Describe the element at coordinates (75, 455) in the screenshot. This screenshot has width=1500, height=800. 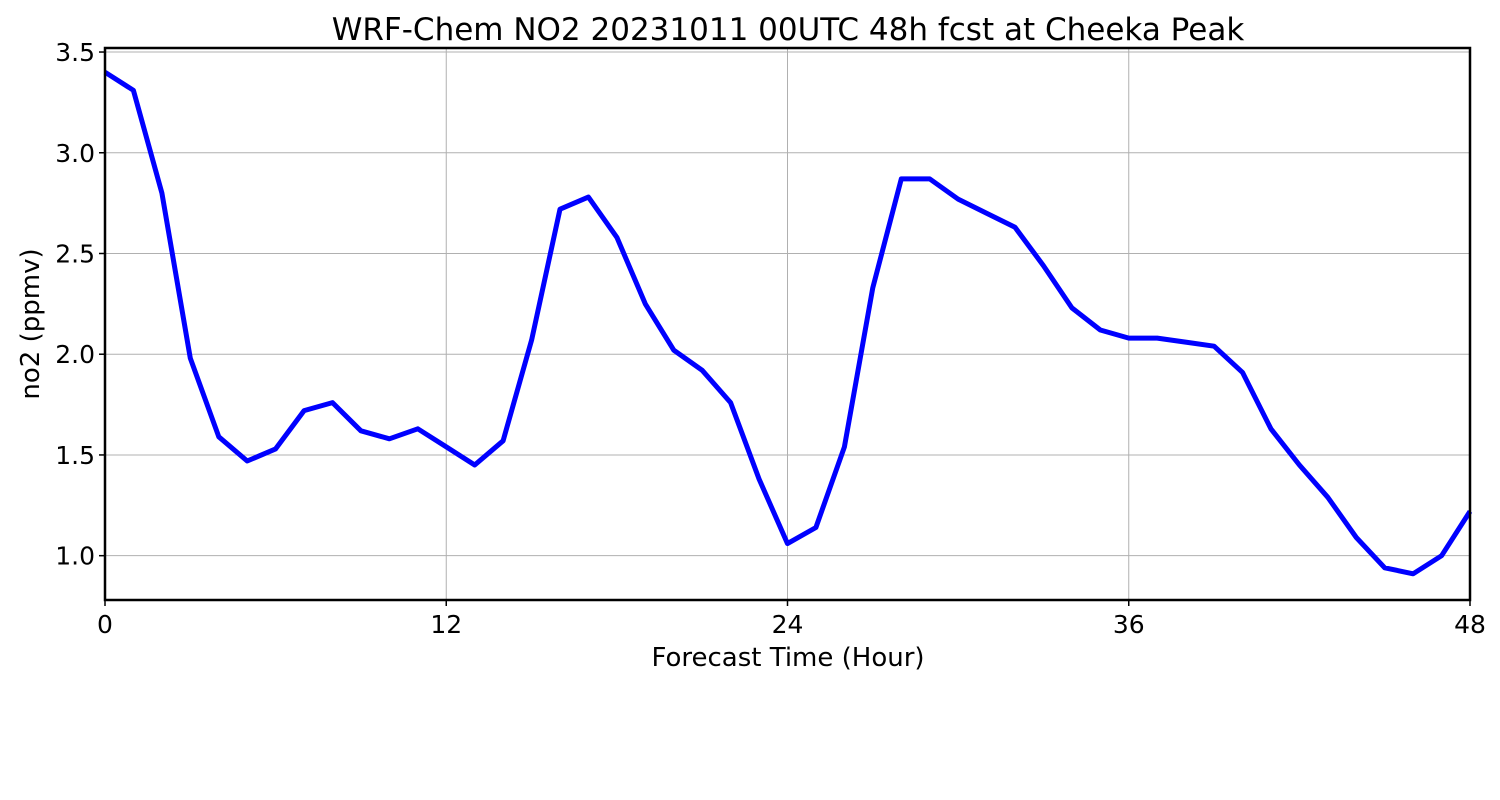
I see `y-tick-label: 1.5` at that location.